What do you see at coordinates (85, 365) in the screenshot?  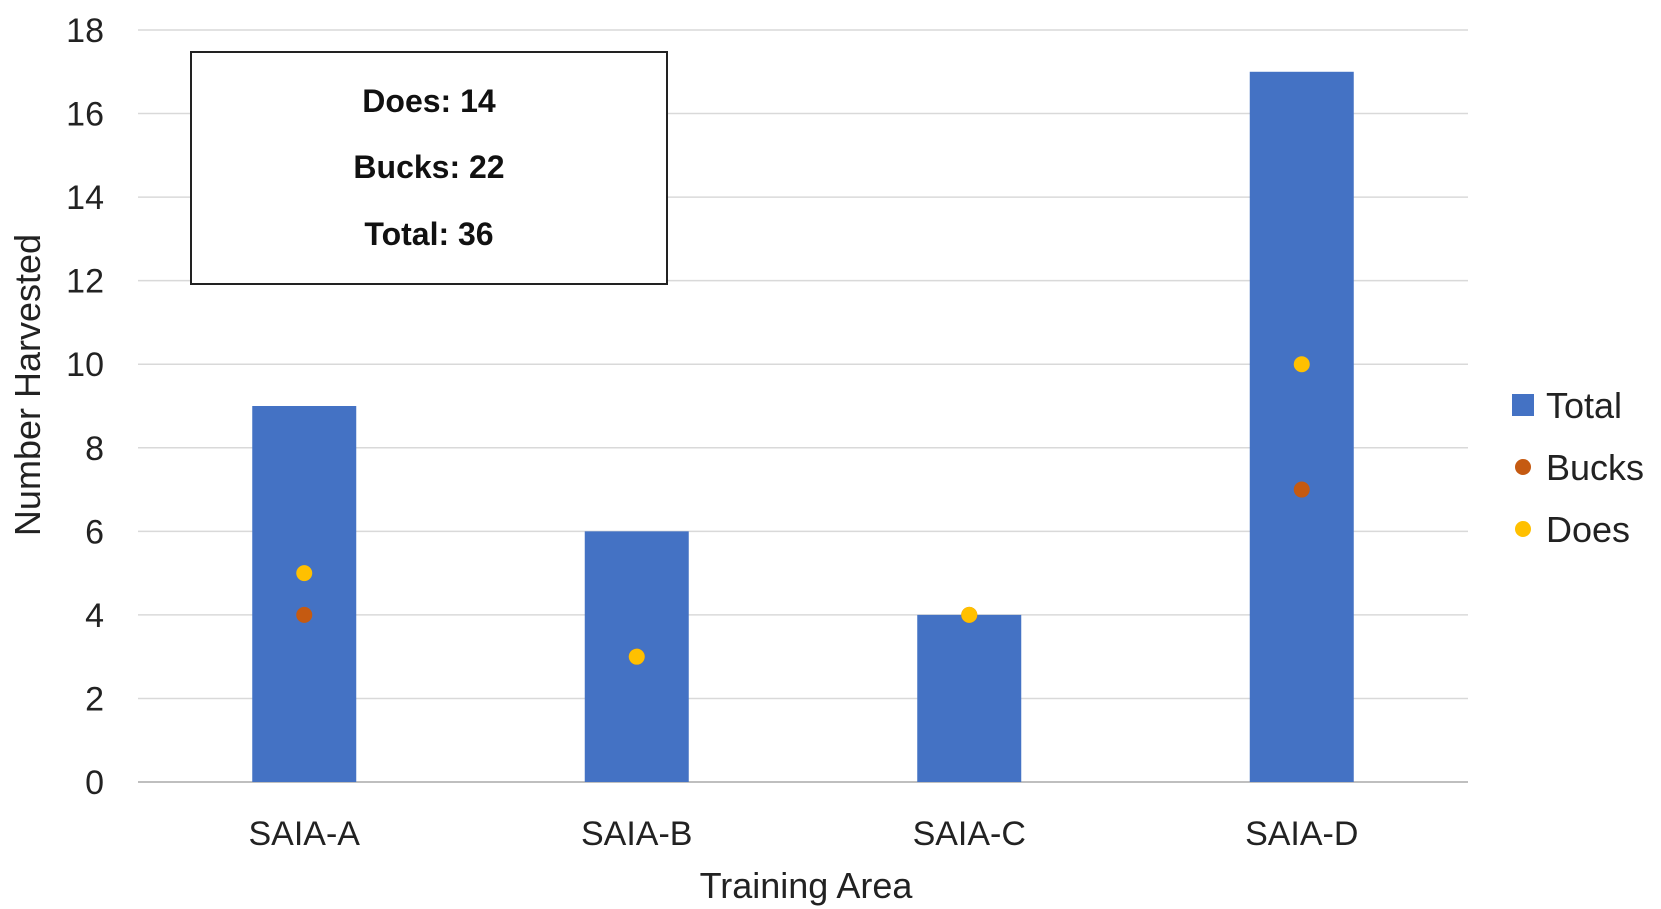 I see `y-tick-10: 10` at bounding box center [85, 365].